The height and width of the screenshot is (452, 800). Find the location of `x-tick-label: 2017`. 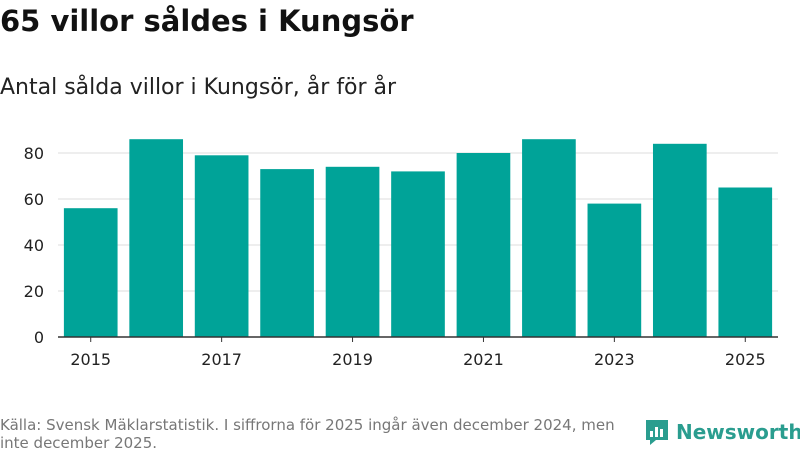

x-tick-label: 2017 is located at coordinates (221, 359).